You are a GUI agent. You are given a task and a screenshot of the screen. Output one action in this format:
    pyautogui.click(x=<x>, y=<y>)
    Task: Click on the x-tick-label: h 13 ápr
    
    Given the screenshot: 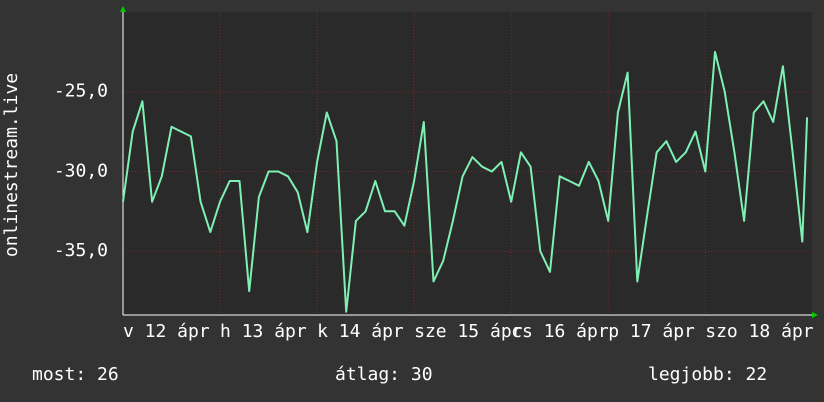 What is the action you would take?
    pyautogui.click(x=263, y=331)
    